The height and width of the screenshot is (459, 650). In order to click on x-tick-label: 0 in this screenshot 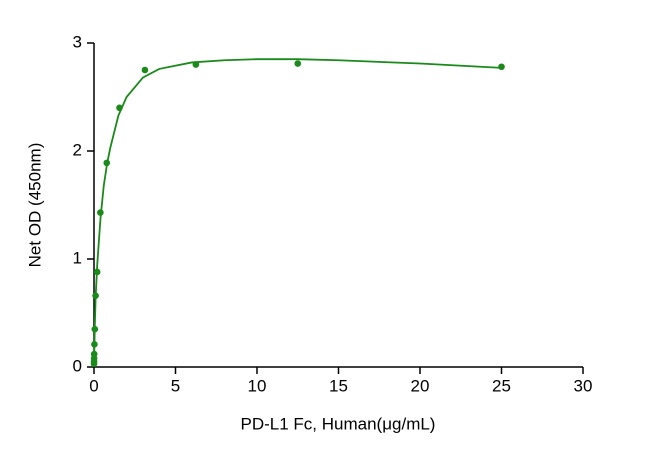, I will do `click(93, 385)`.